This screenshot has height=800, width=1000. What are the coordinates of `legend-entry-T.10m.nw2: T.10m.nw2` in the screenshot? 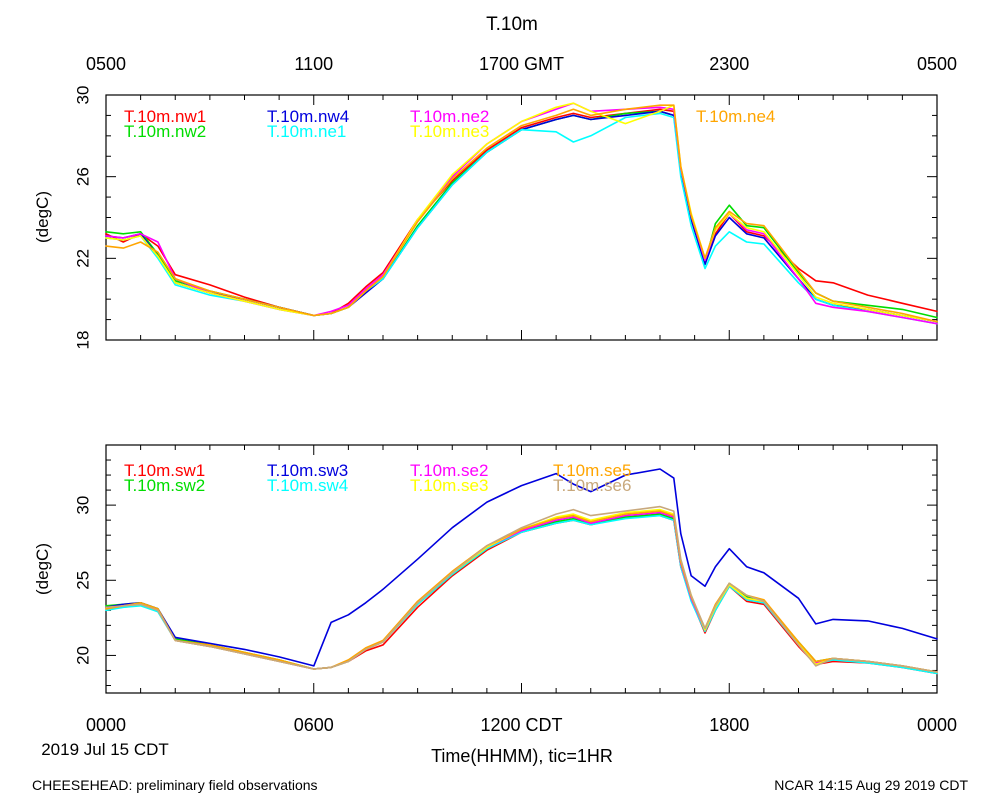 It's located at (165, 131).